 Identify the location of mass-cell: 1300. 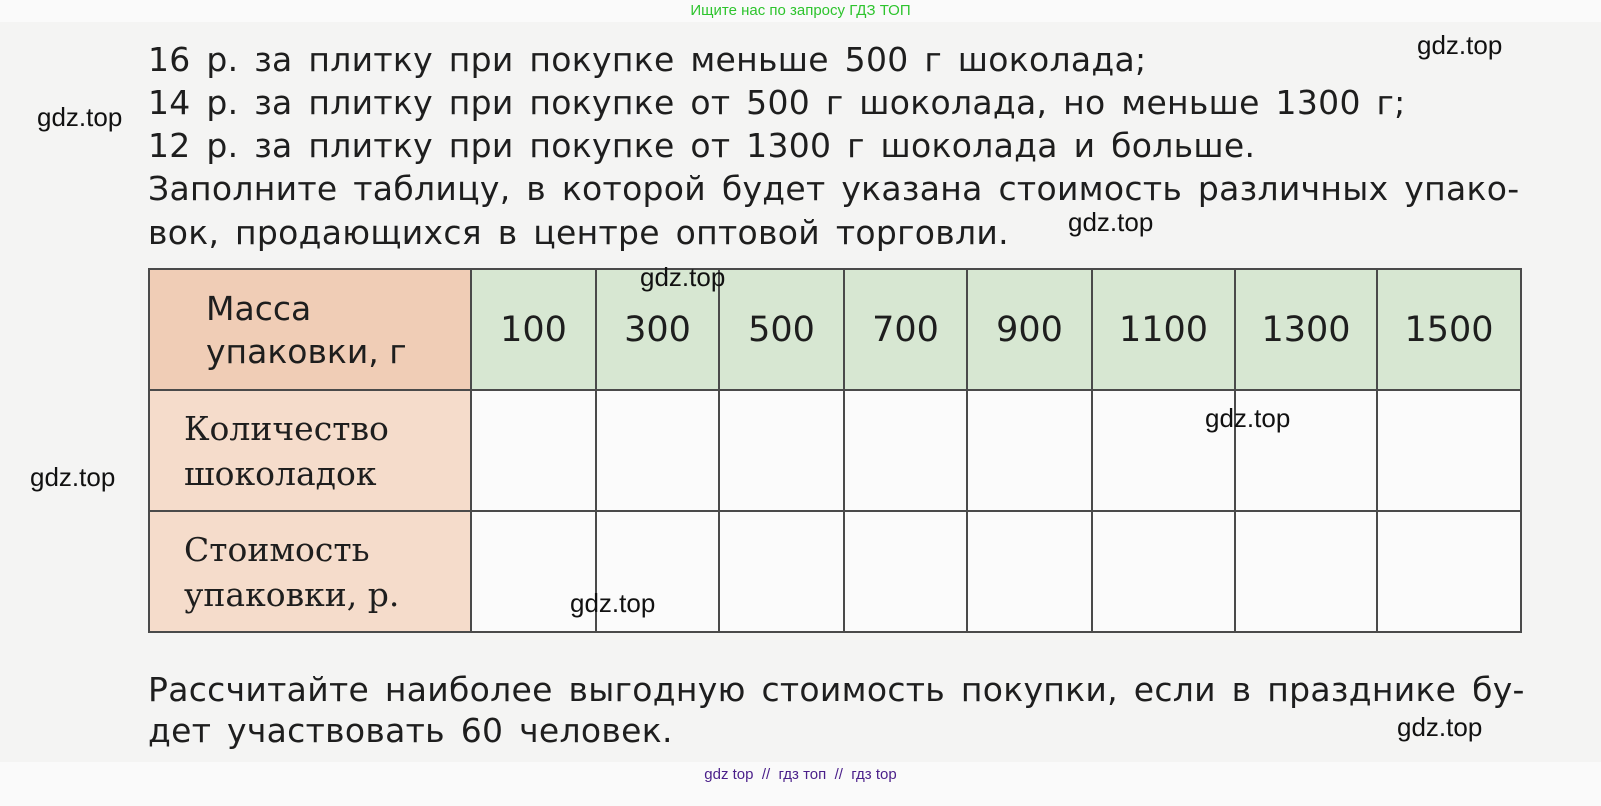
(1306, 329).